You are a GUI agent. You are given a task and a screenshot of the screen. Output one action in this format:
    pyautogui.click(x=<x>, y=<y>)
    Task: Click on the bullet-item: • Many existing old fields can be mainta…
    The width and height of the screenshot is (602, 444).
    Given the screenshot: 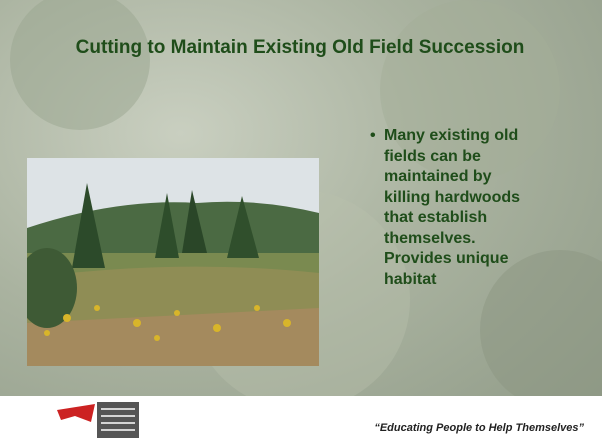 What is the action you would take?
    pyautogui.click(x=450, y=208)
    